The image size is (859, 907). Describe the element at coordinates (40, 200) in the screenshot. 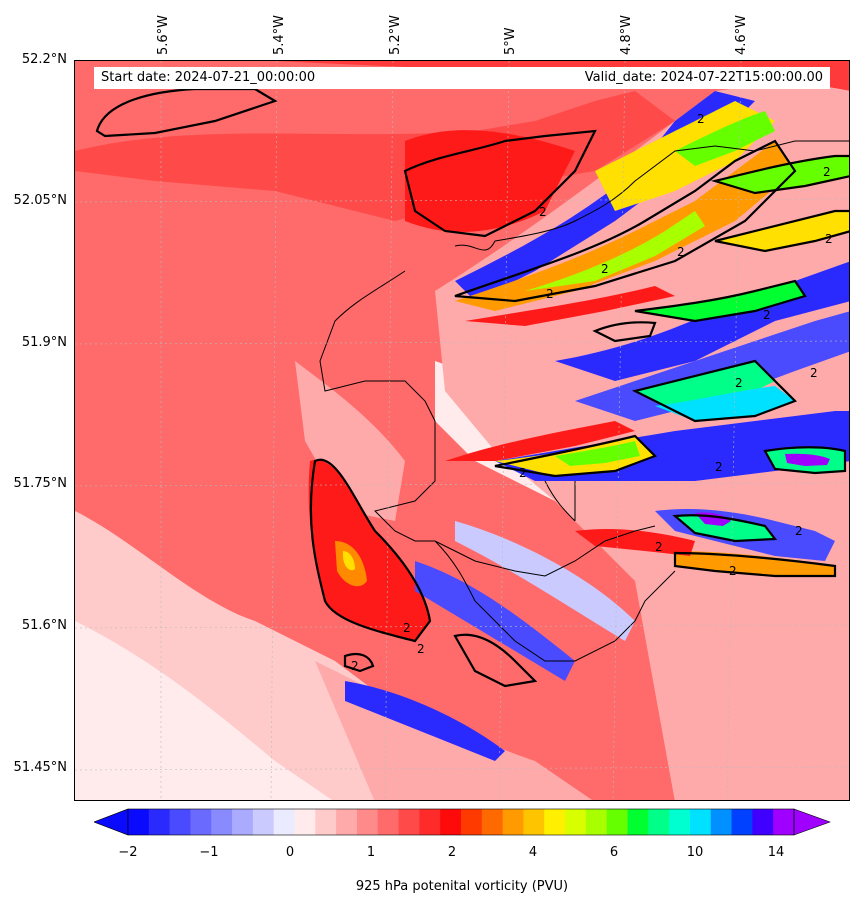

I see `lat-label: 52.05°N` at that location.